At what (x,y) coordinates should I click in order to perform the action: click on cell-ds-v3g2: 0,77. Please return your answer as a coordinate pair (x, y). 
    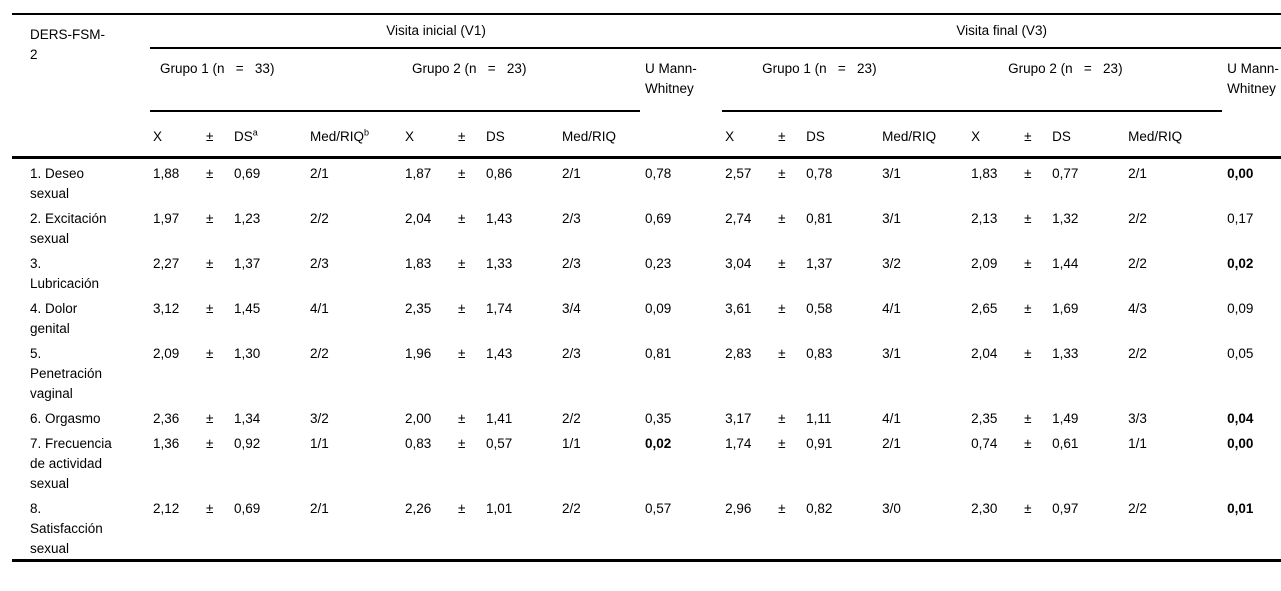
    Looking at the image, I should click on (1065, 173).